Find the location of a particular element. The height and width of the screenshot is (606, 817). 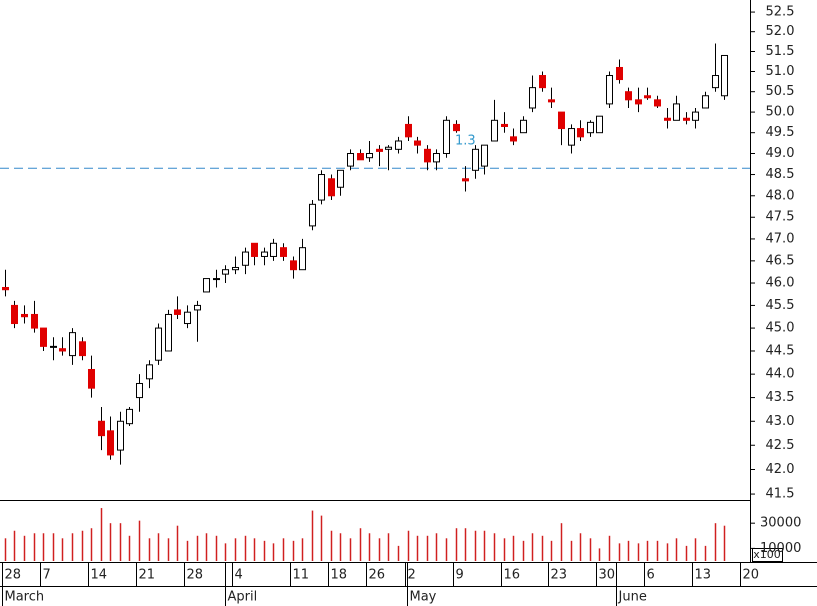

y-tick-label: 50.5 is located at coordinates (780, 91).